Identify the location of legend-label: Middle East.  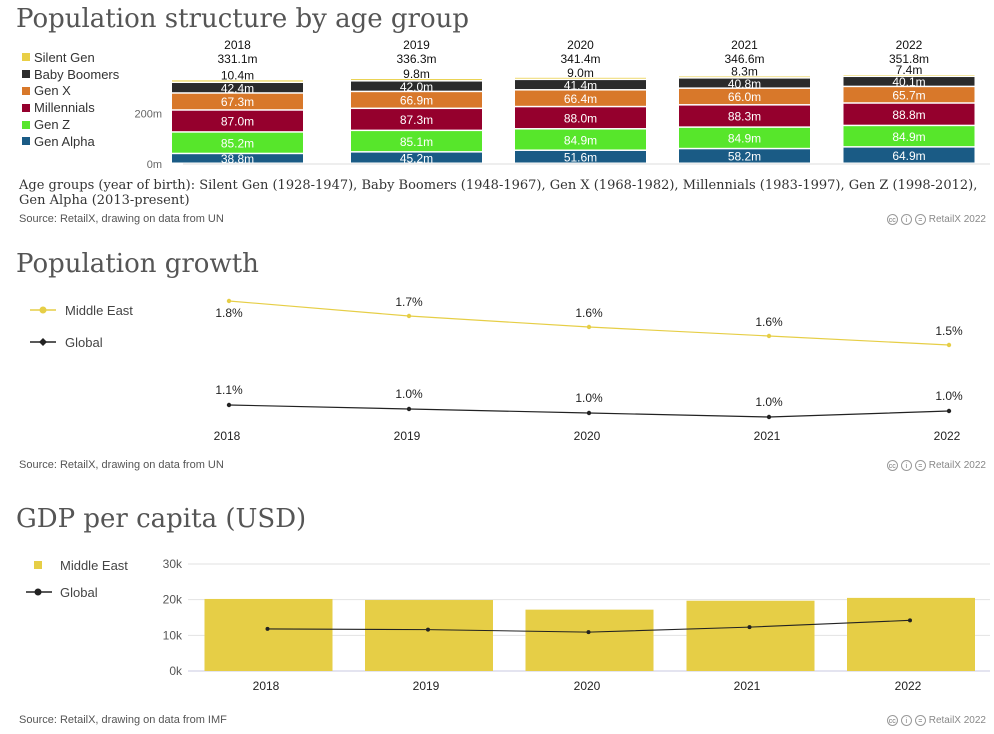
(94, 565).